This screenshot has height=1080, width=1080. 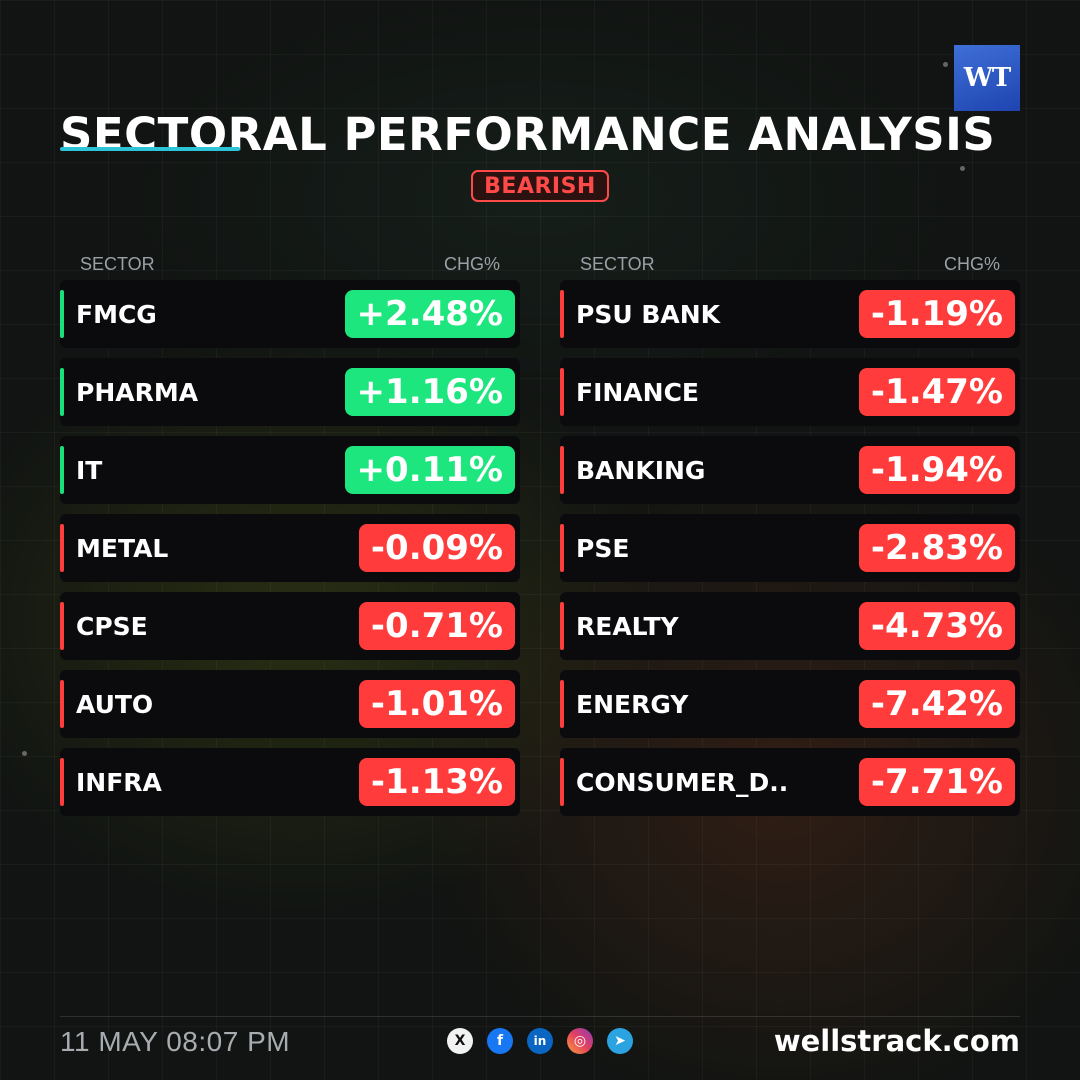 I want to click on market-sentiment-badge: BEARISH, so click(x=540, y=186).